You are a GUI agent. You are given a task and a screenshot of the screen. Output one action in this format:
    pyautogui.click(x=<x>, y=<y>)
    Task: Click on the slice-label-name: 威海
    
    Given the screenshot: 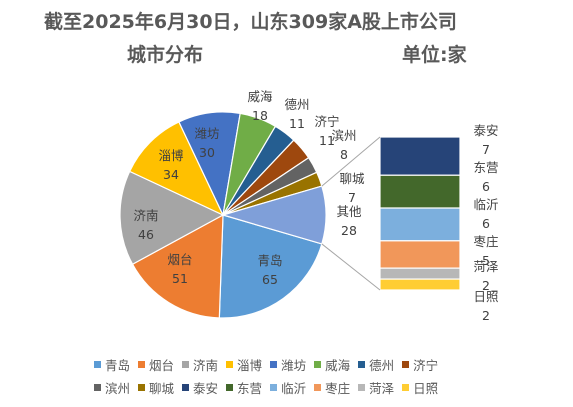 What is the action you would take?
    pyautogui.click(x=260, y=96)
    